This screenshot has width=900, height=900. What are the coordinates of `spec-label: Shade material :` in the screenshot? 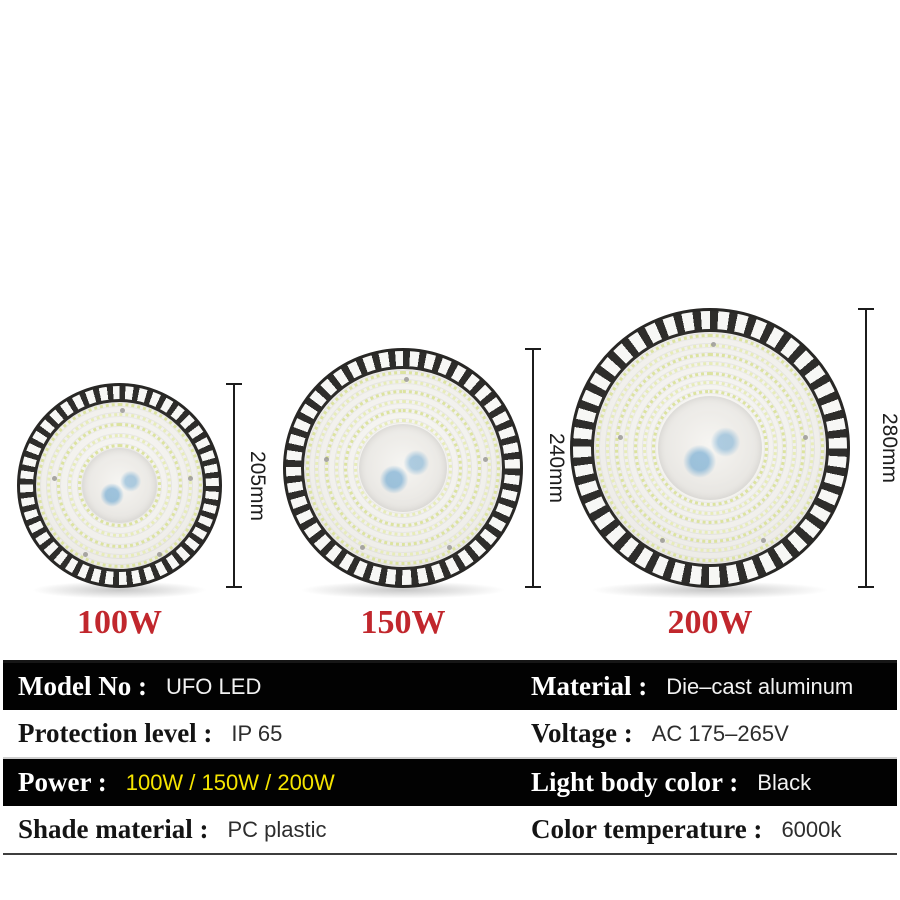 It's located at (113, 829).